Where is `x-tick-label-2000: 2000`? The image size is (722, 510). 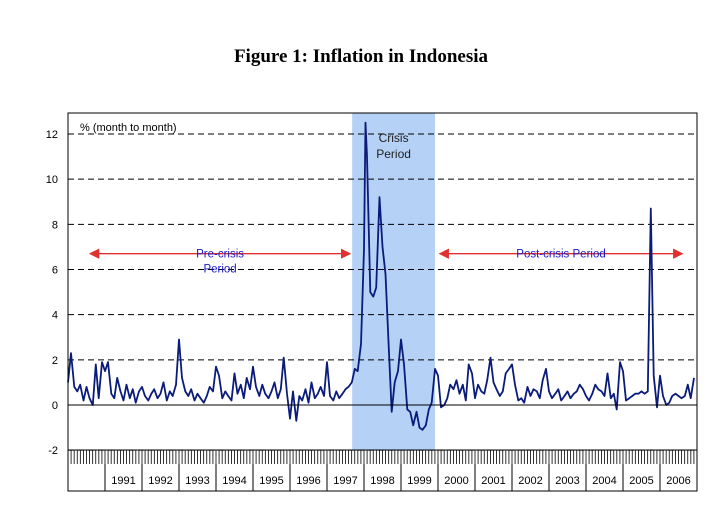 x-tick-label-2000: 2000 is located at coordinates (456, 481).